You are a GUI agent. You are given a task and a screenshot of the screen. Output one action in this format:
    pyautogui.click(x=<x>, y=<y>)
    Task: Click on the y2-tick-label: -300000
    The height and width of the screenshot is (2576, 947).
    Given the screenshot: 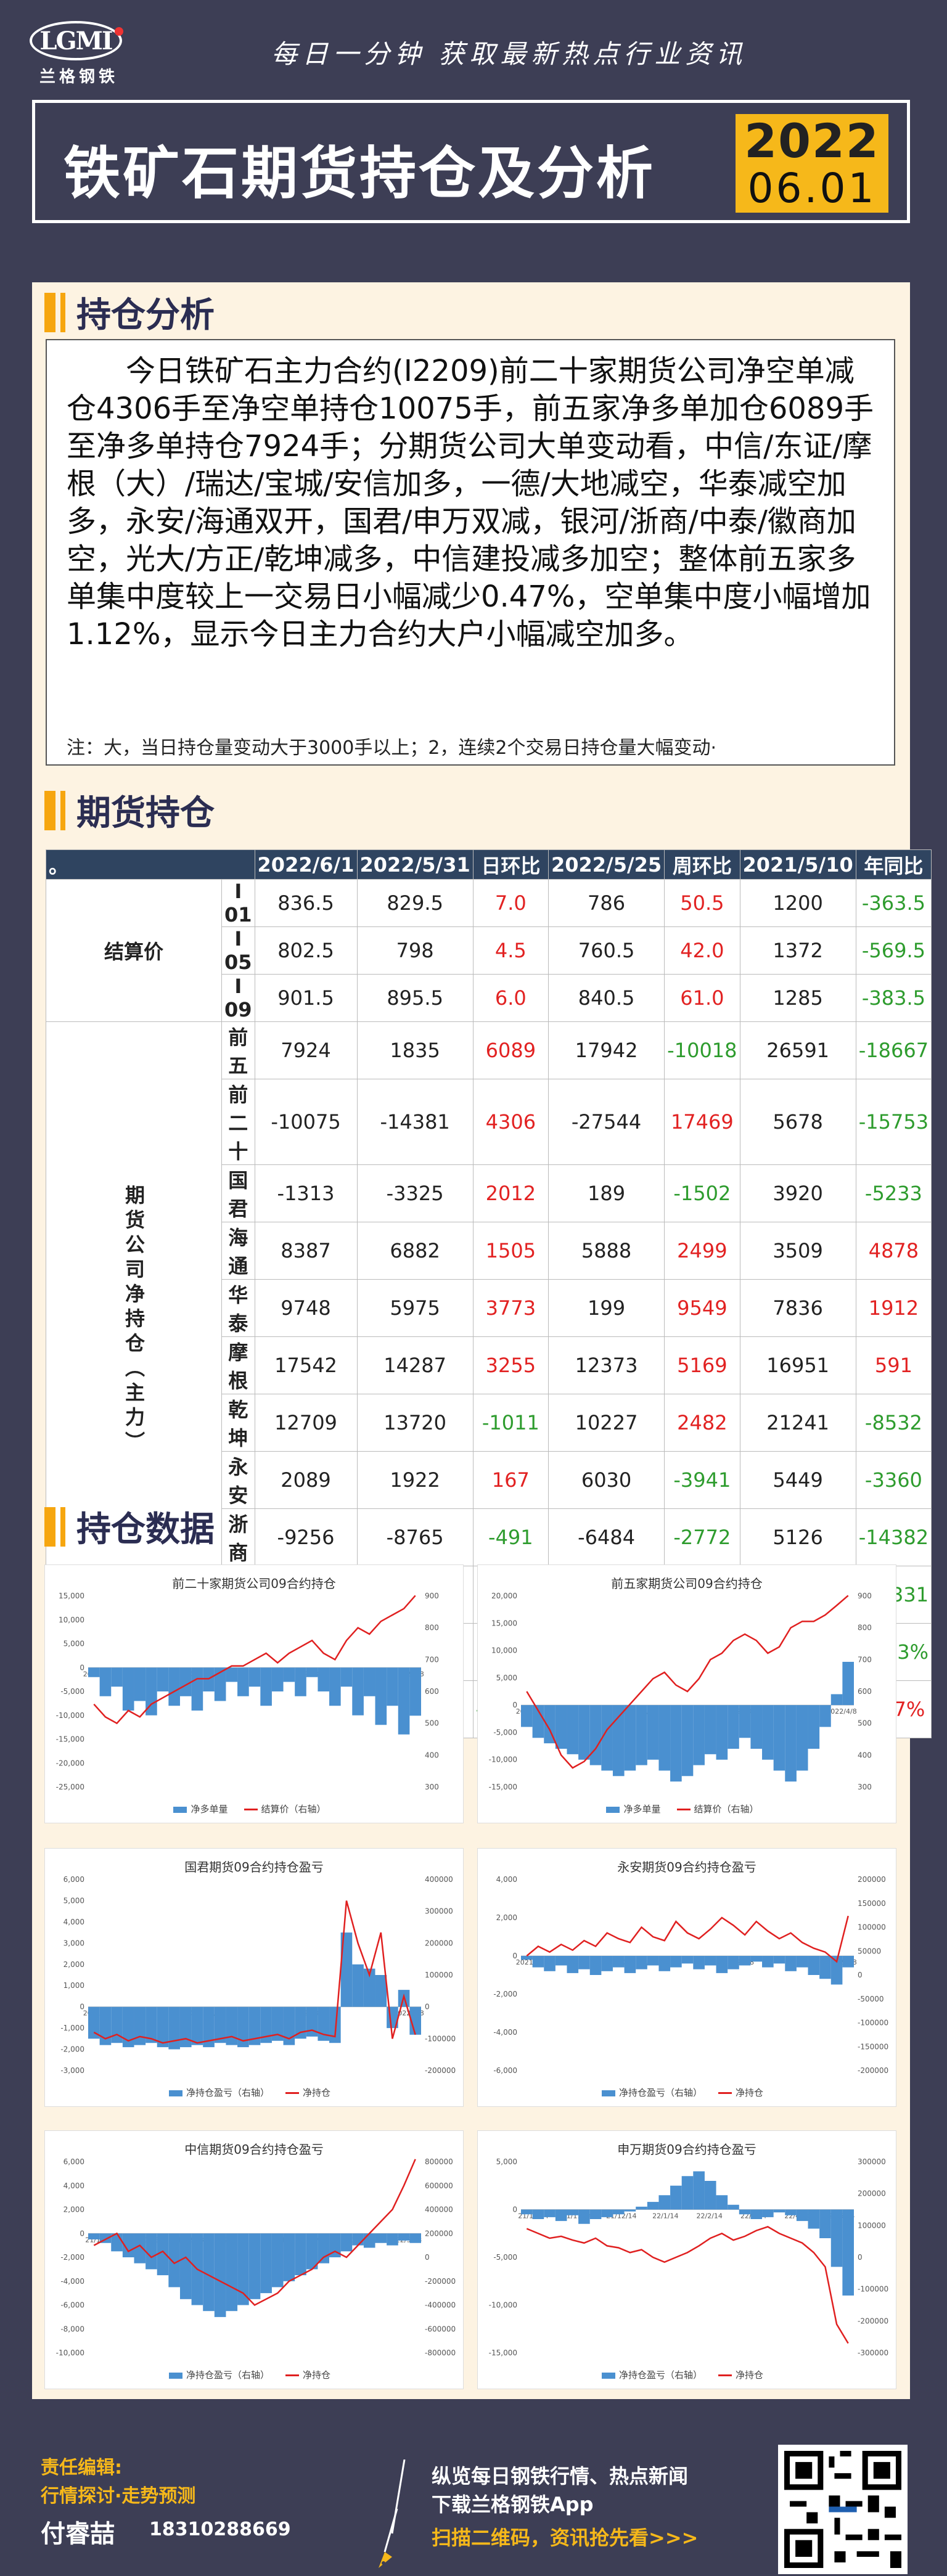 What is the action you would take?
    pyautogui.click(x=873, y=2353)
    